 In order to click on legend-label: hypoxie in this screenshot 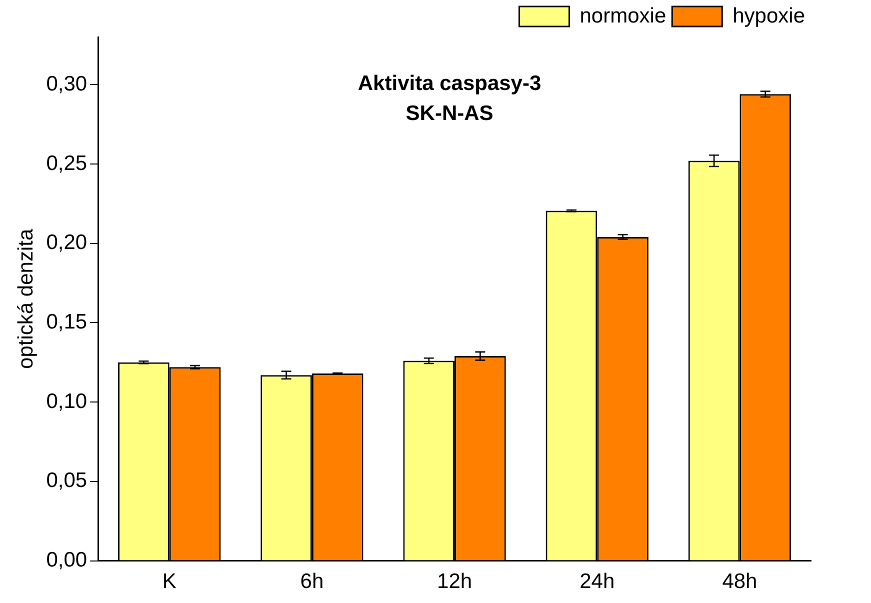, I will do `click(769, 16)`.